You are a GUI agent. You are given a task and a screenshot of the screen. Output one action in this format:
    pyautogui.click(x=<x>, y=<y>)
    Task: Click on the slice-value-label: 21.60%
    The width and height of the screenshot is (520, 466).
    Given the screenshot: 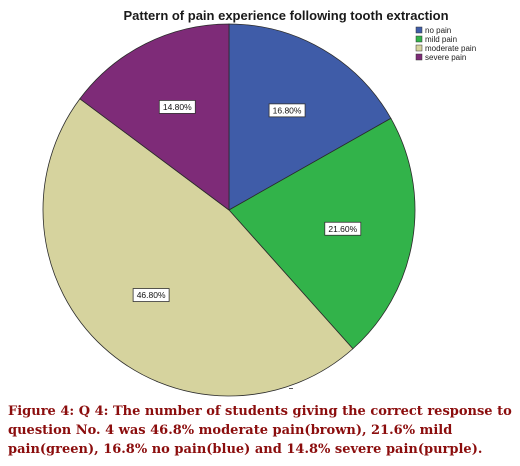 What is the action you would take?
    pyautogui.click(x=343, y=228)
    